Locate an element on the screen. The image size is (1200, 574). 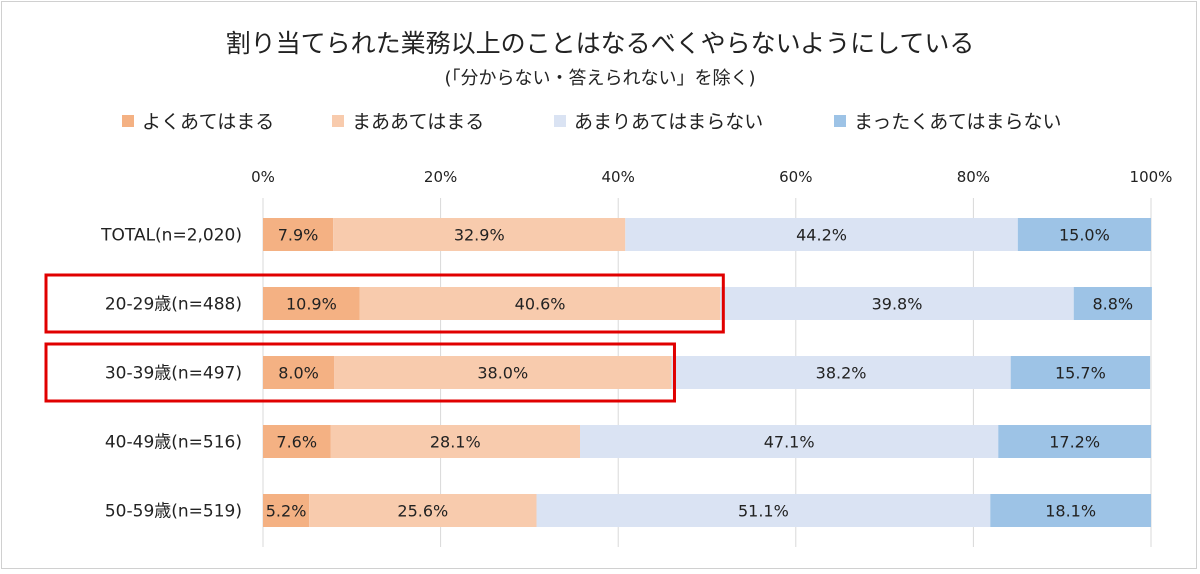
data-label: 44.2% is located at coordinates (821, 235).